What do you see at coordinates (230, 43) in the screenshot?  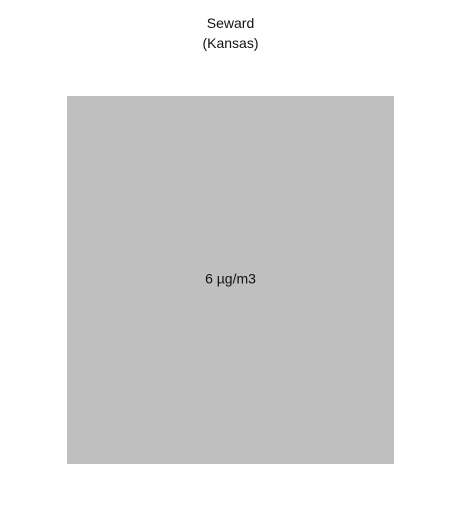 I see `chart-subtitle: (Kansas)` at bounding box center [230, 43].